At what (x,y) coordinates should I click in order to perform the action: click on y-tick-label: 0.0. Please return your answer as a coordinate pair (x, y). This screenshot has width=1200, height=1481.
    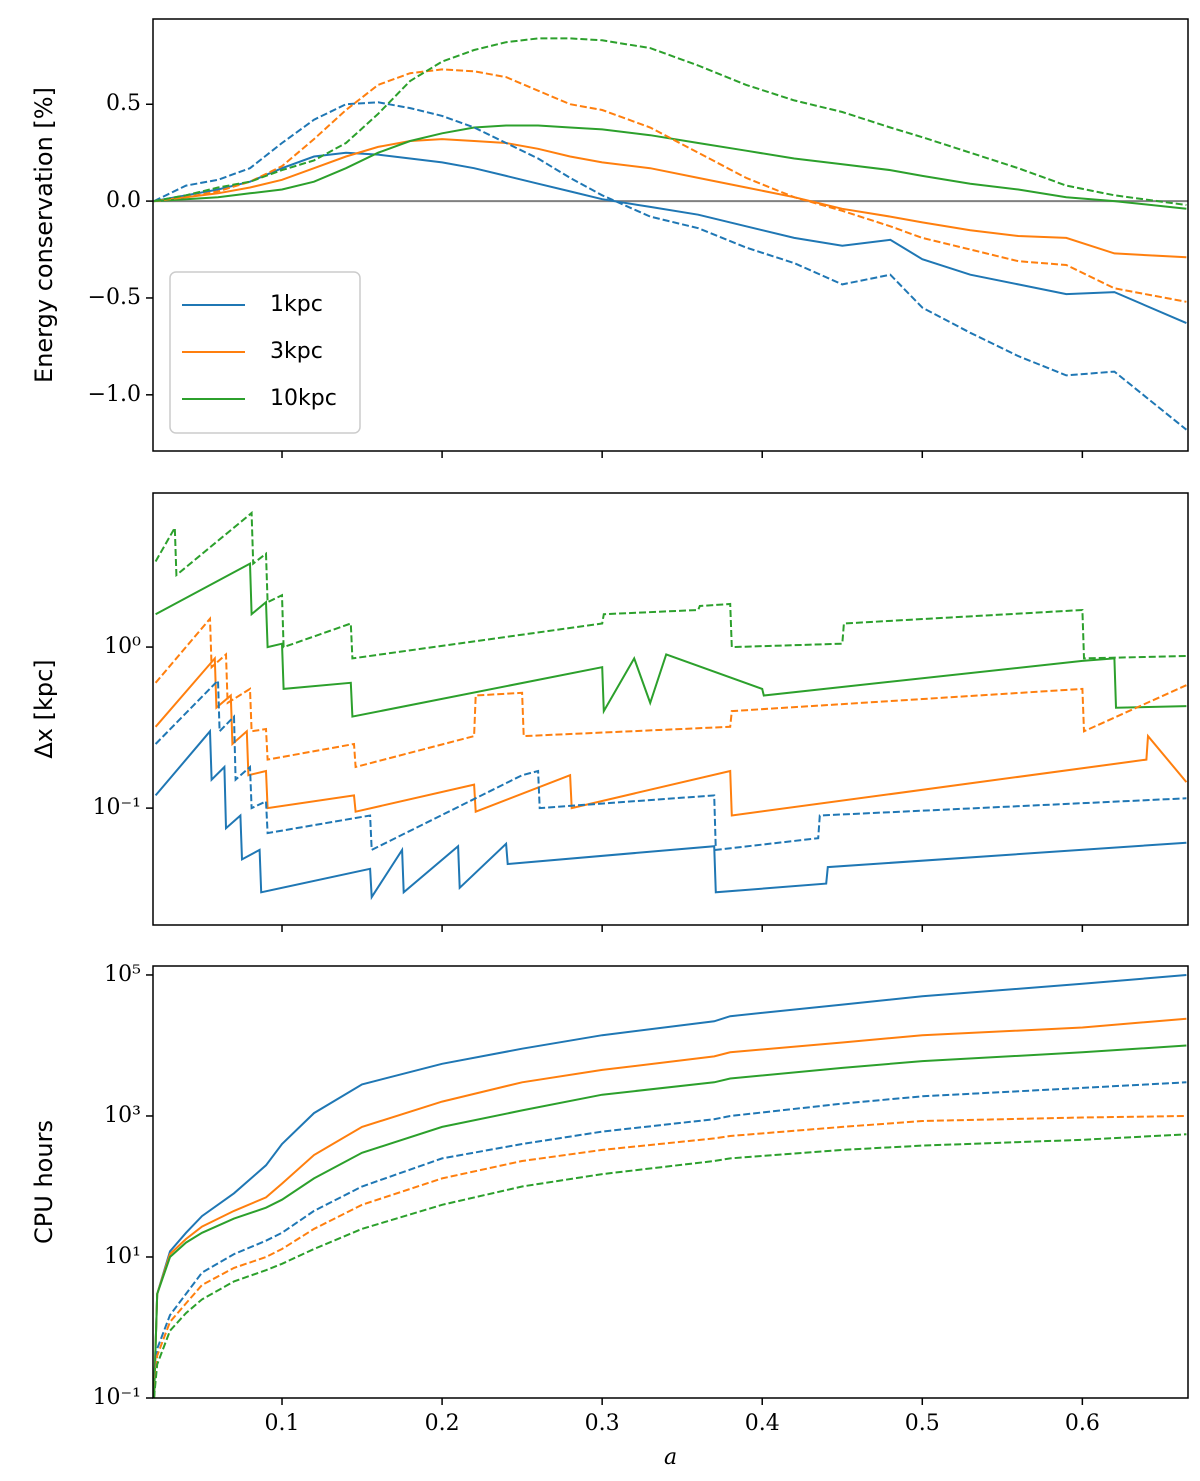
    Looking at the image, I should click on (123, 200).